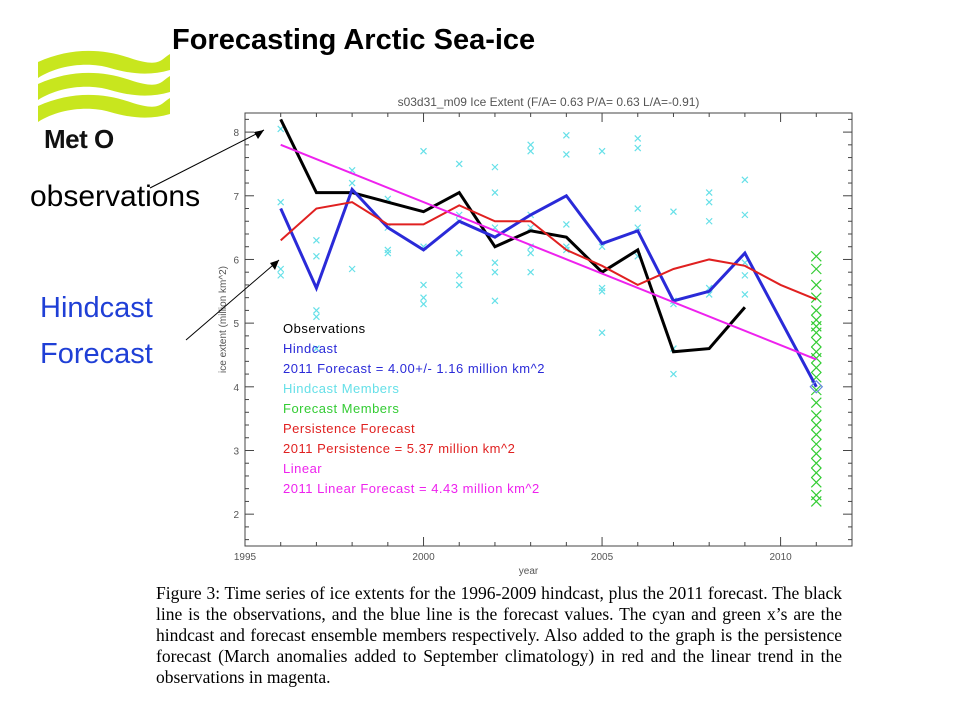 The image size is (960, 720). What do you see at coordinates (341, 408) in the screenshot?
I see `legend-entry: Forecast Members` at bounding box center [341, 408].